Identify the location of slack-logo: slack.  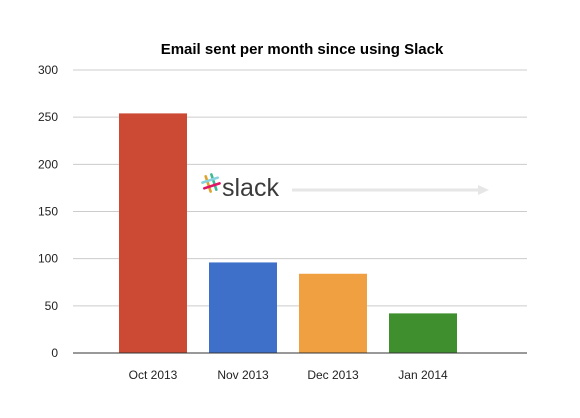
(240, 187).